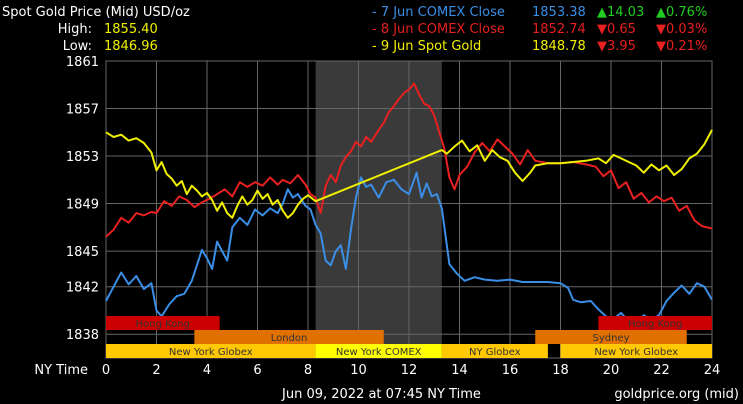 Image resolution: width=743 pixels, height=404 pixels. I want to click on y-tick-label: 1861, so click(82, 62).